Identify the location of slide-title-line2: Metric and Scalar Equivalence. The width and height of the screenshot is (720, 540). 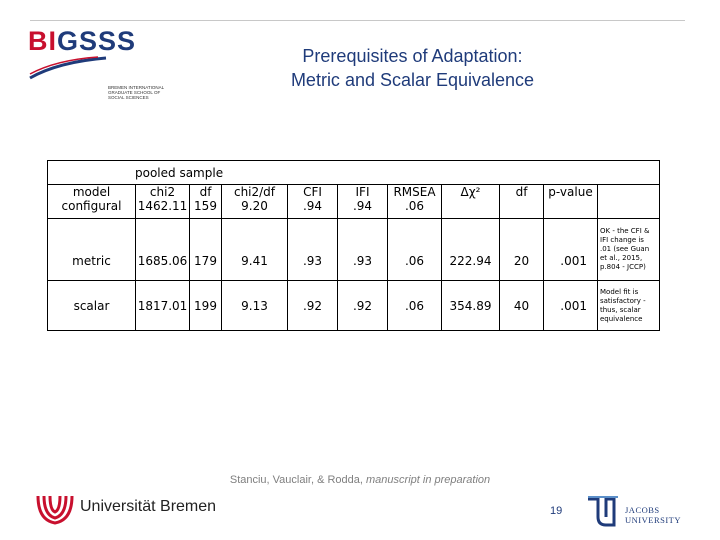
(412, 80).